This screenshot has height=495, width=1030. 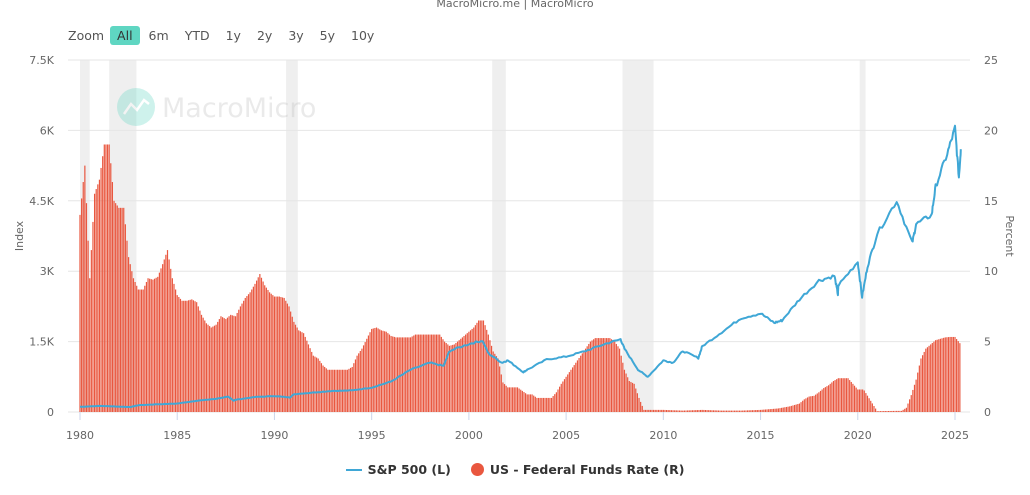 What do you see at coordinates (80, 435) in the screenshot?
I see `x-tick-label: 1980` at bounding box center [80, 435].